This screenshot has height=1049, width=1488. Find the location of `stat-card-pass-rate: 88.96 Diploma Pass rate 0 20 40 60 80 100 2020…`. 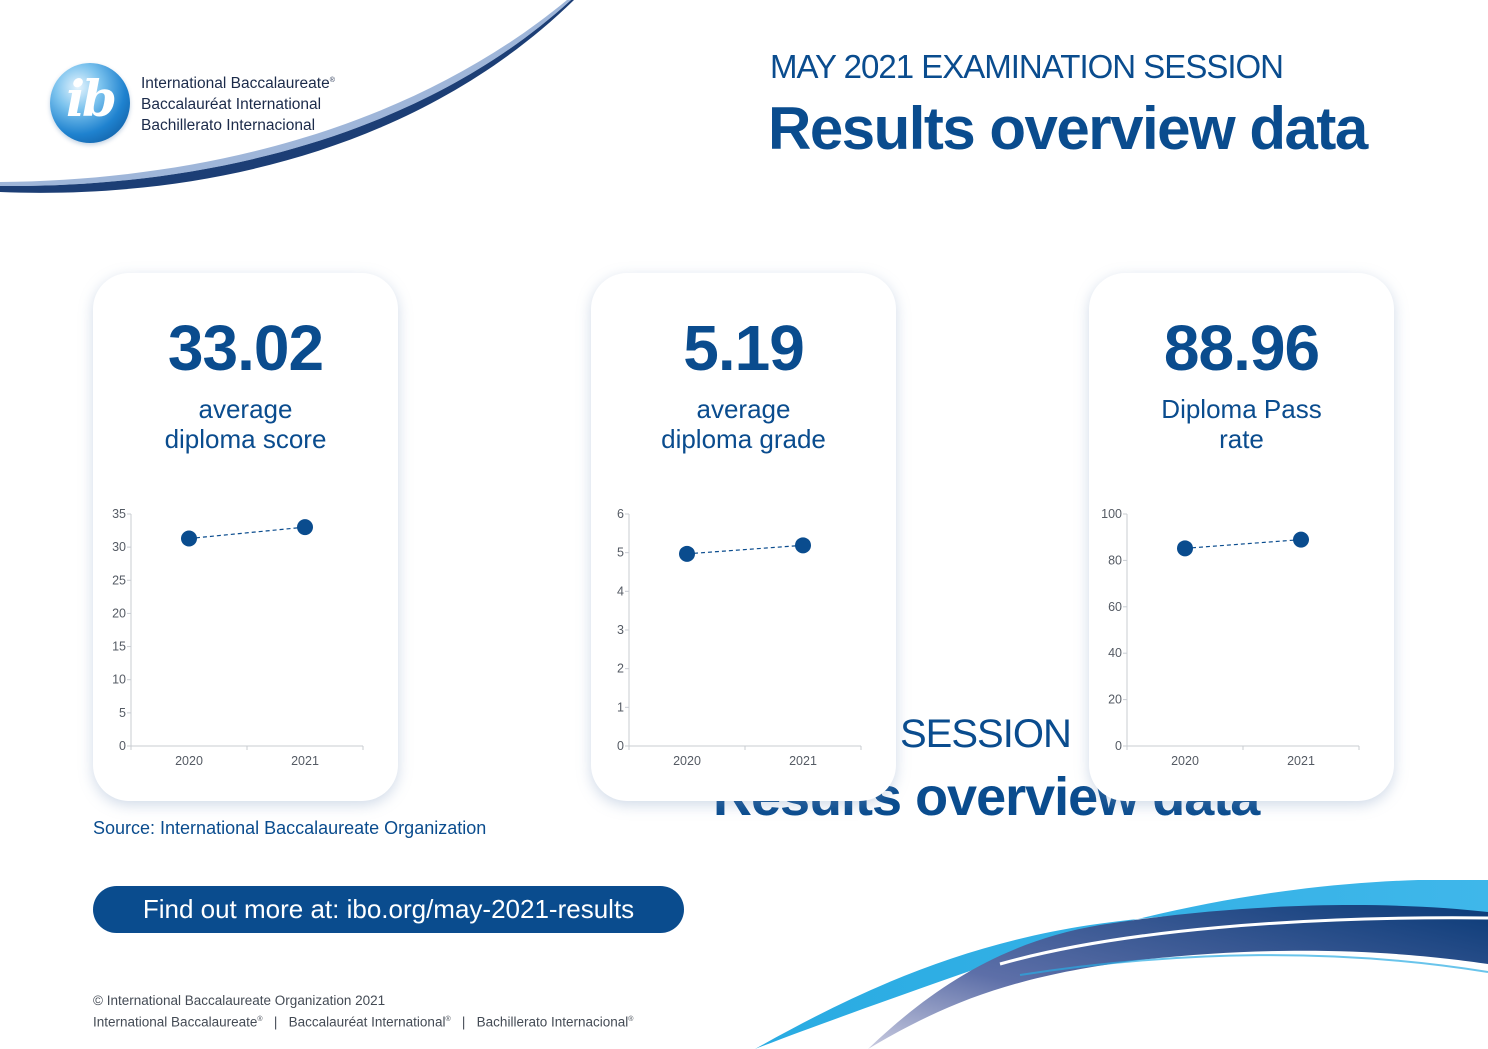

stat-card-pass-rate: 88.96 Diploma Pass rate 0 20 40 60 80 100 2020… is located at coordinates (1241, 537).